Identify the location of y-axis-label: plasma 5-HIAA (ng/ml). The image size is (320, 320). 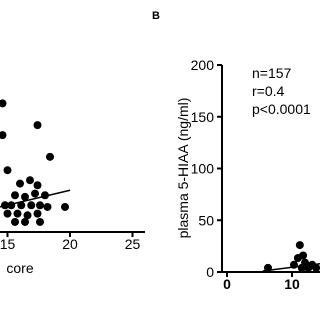
(183, 168).